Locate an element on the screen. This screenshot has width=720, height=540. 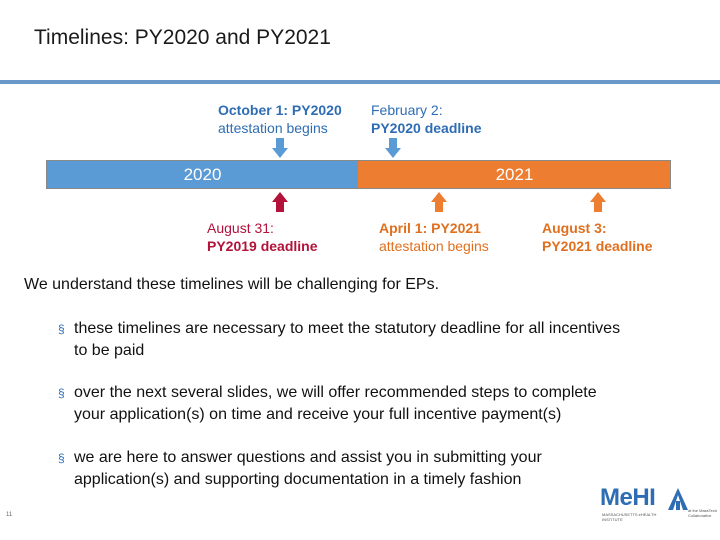
title-divider is located at coordinates (360, 82).